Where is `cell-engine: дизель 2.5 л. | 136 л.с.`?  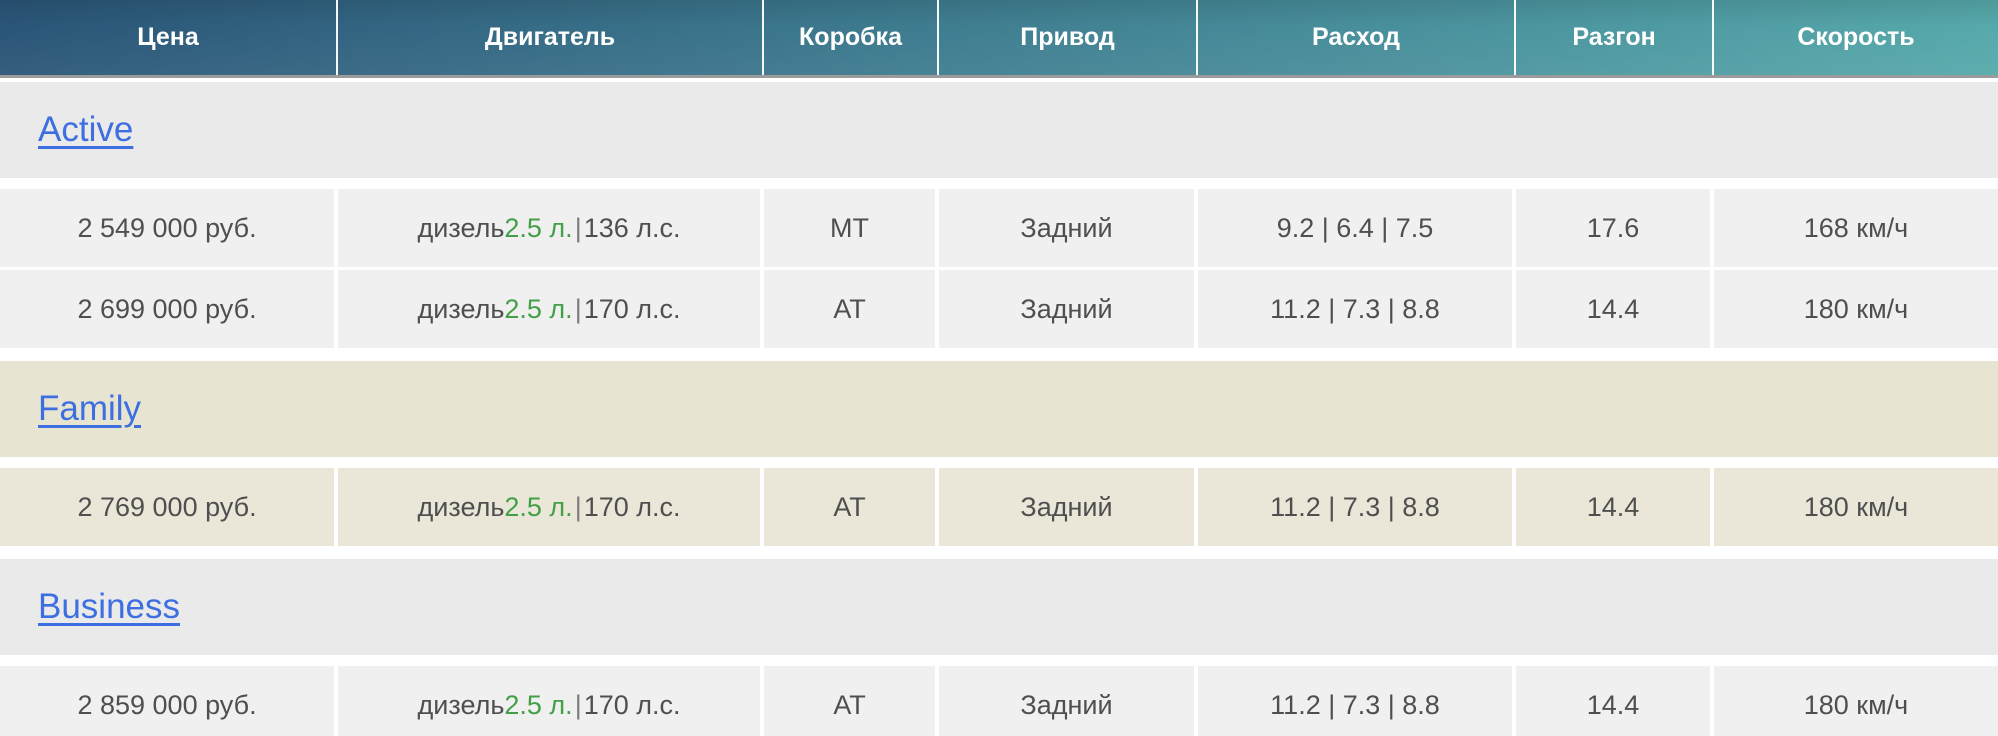 cell-engine: дизель 2.5 л. | 136 л.с. is located at coordinates (551, 228).